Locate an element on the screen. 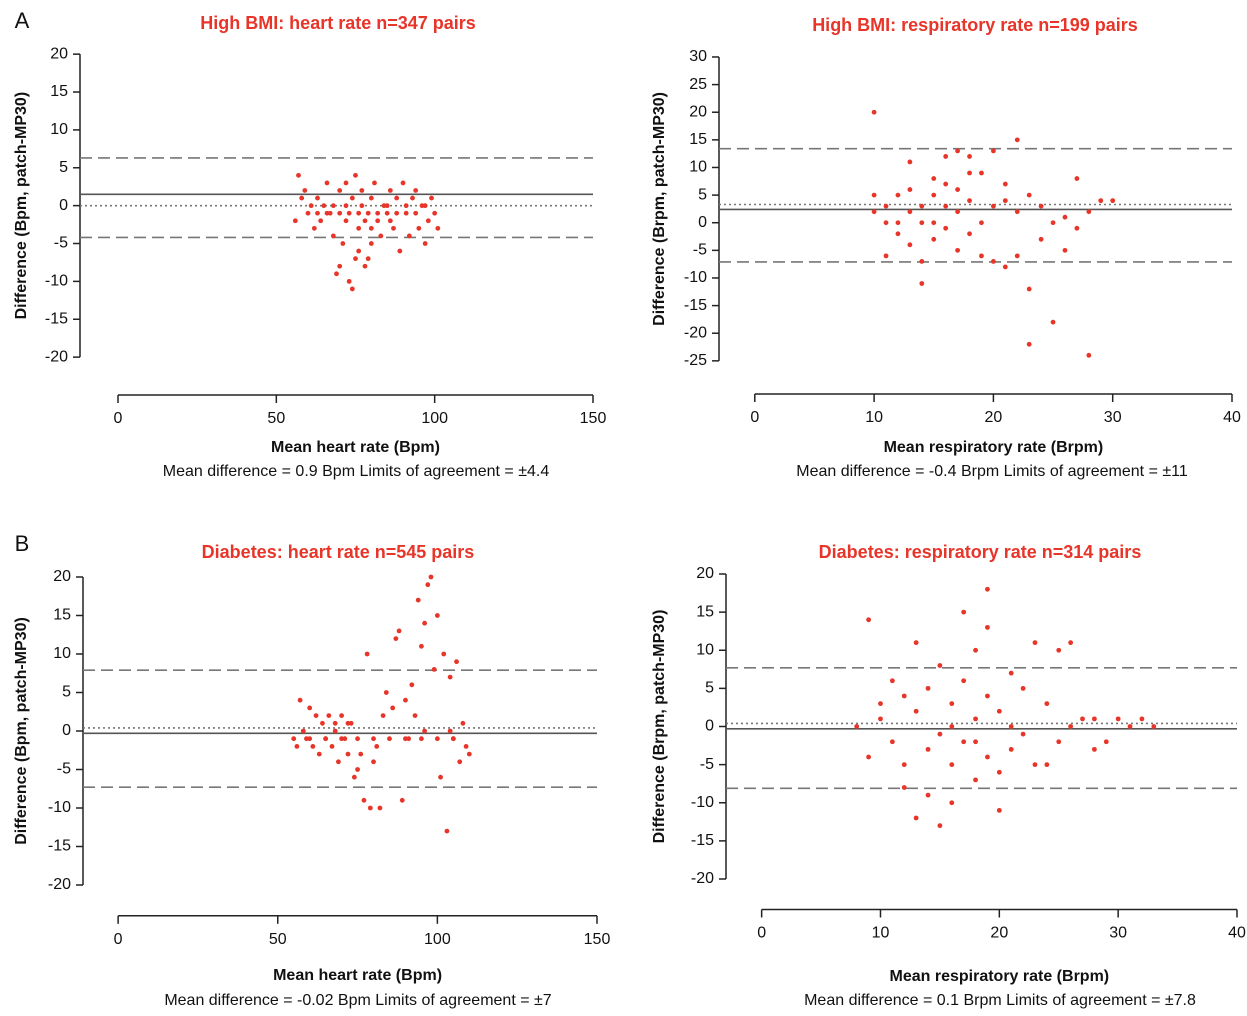 The height and width of the screenshot is (1016, 1247). y-tick-label: 0 is located at coordinates (66, 730).